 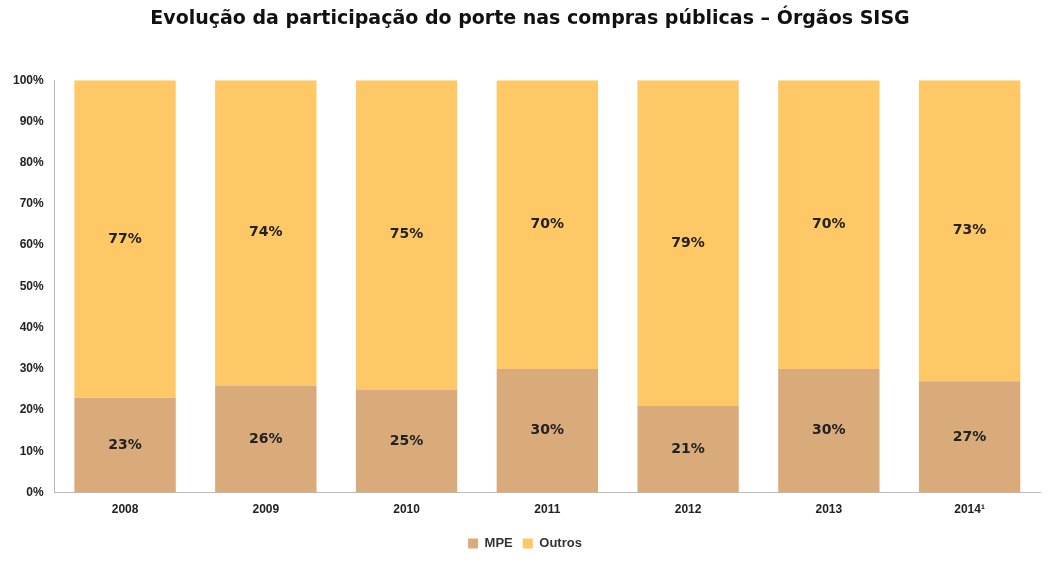 I want to click on y-tick-label: 70%, so click(x=32, y=203).